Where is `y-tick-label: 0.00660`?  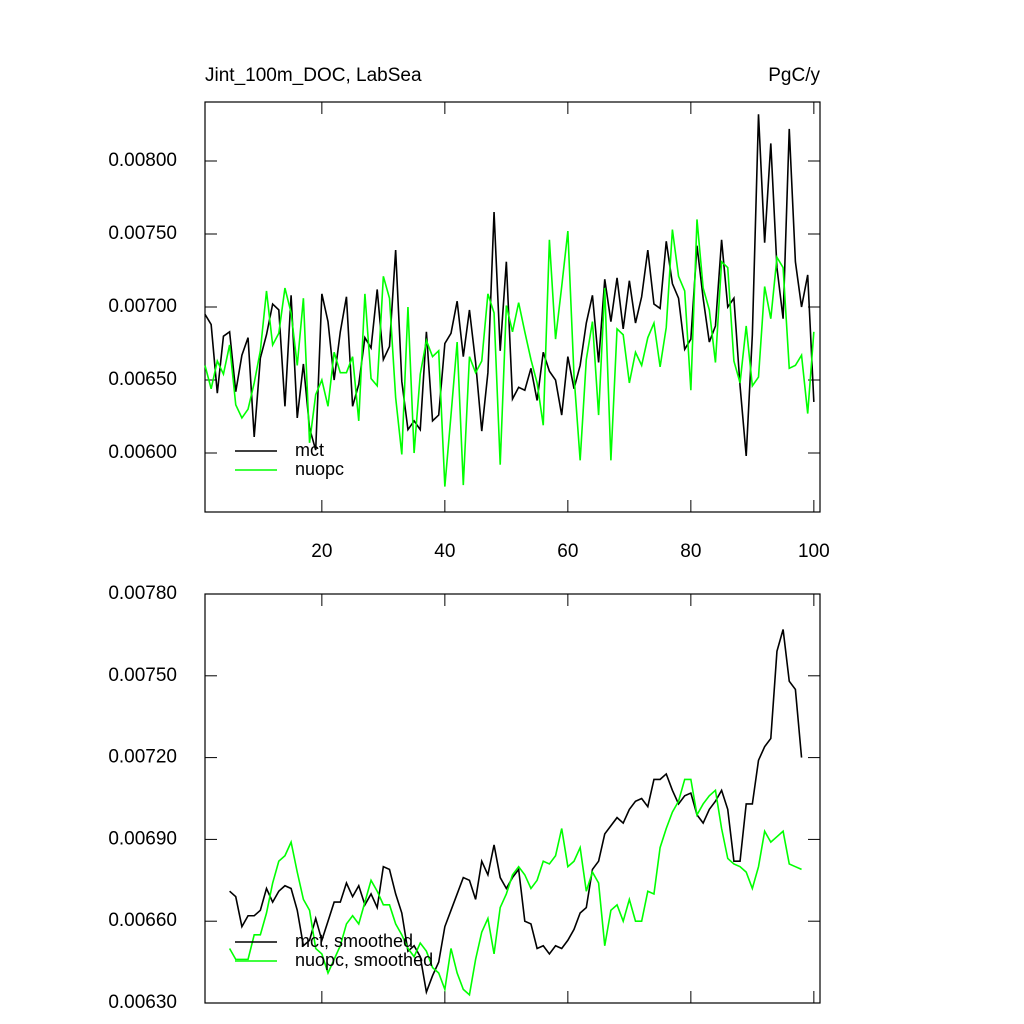
y-tick-label: 0.00660 is located at coordinates (142, 920).